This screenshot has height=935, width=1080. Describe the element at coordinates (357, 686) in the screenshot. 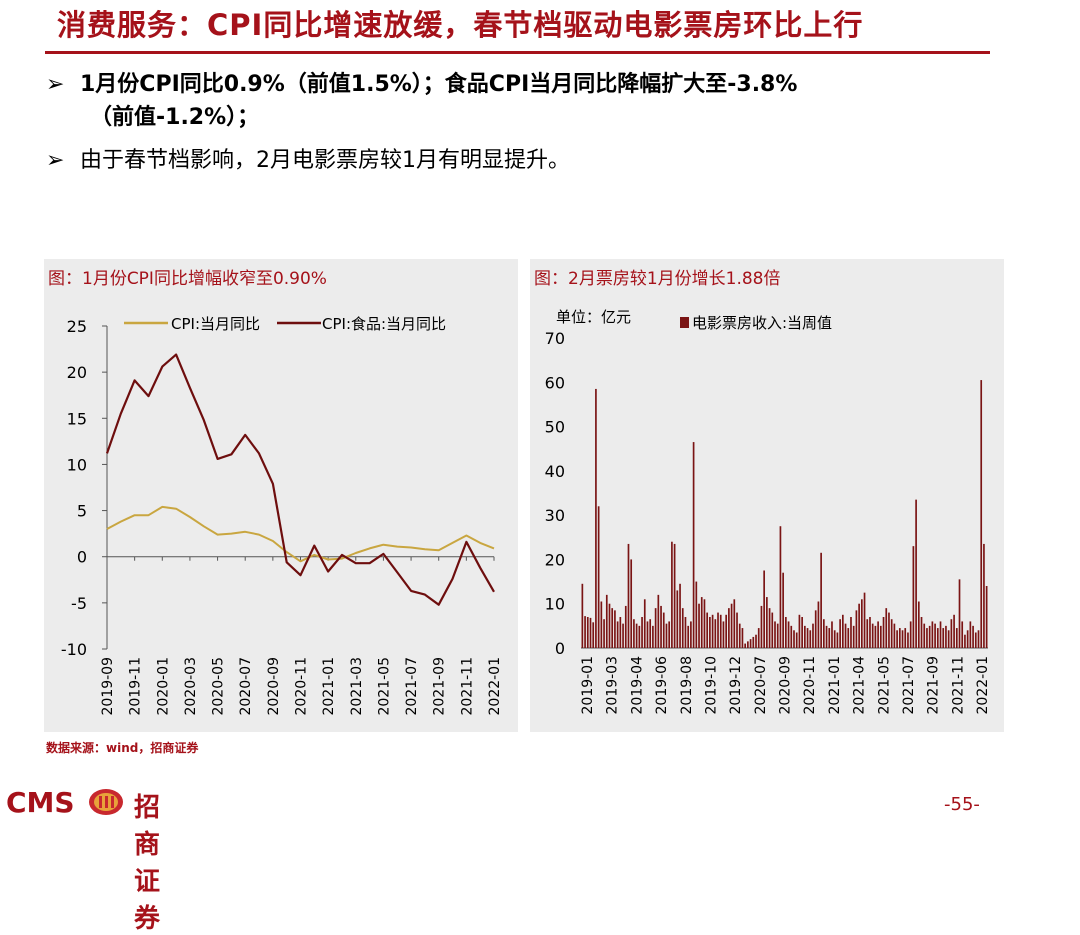

I see `x-tick-label: 2021-03` at that location.